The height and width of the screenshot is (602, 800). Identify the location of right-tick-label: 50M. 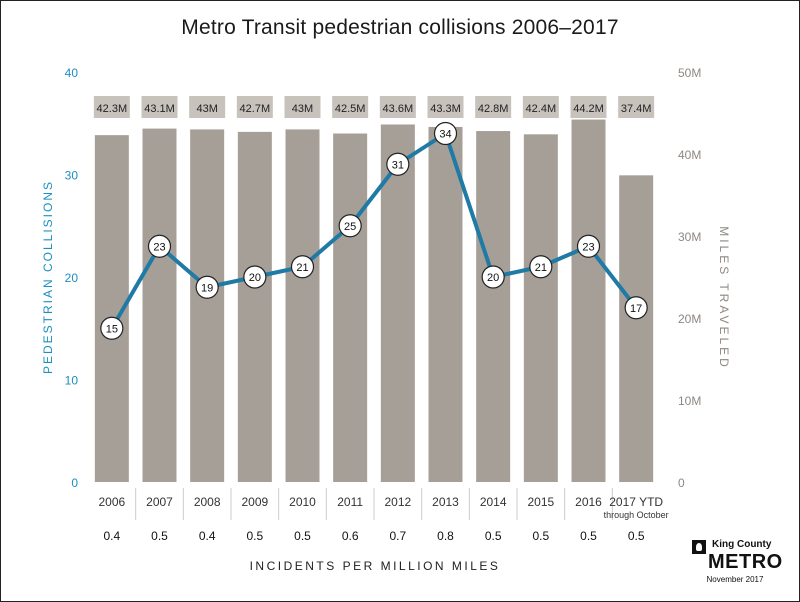
(689, 73).